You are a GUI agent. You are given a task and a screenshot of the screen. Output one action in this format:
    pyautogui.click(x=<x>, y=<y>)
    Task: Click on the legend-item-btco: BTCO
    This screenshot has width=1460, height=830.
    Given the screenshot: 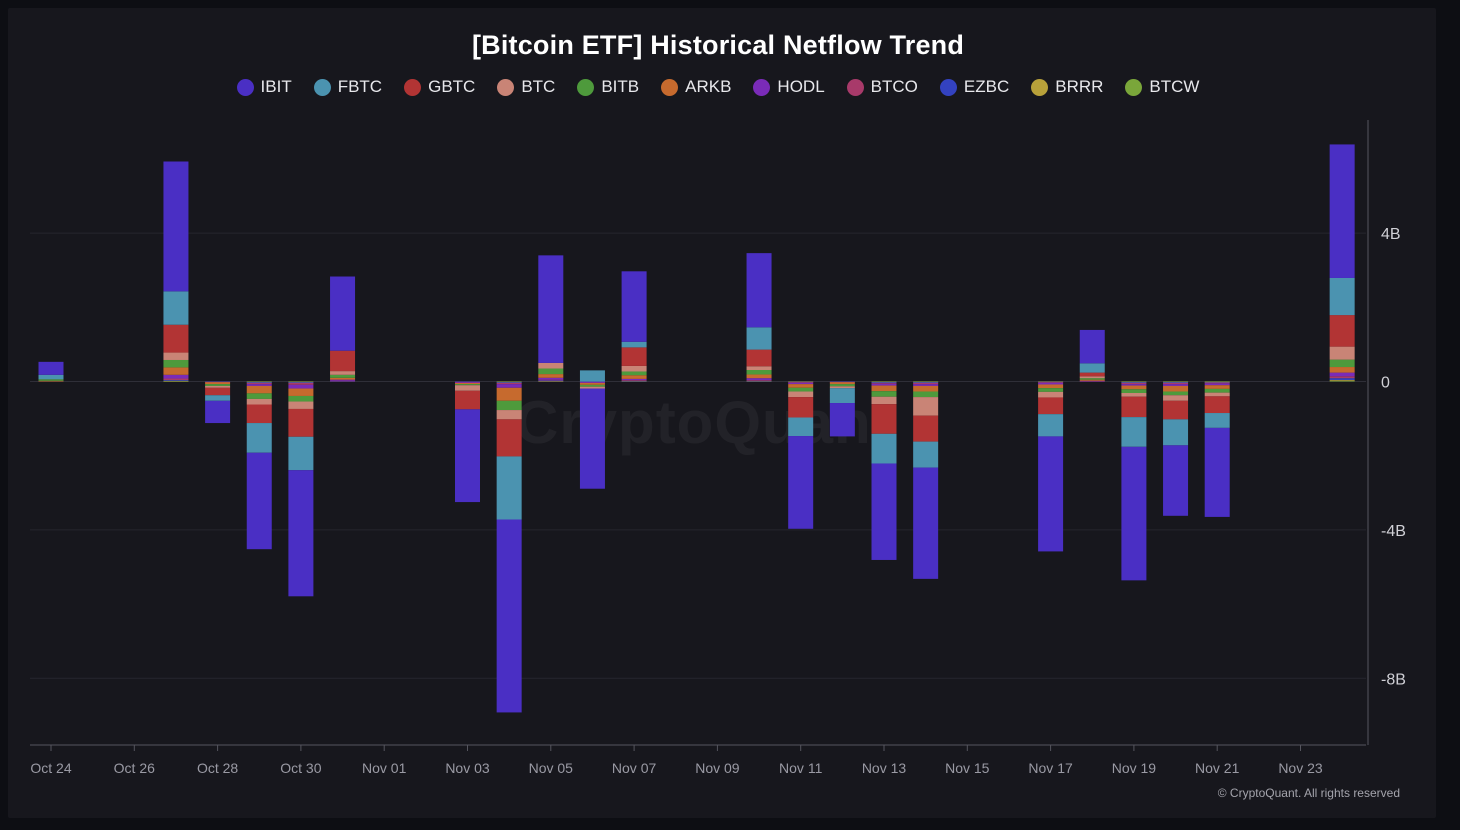 What is the action you would take?
    pyautogui.click(x=882, y=87)
    